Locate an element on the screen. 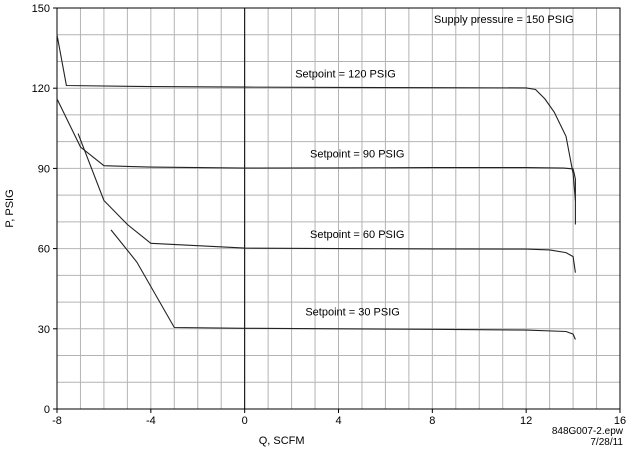 This screenshot has height=465, width=629. y-axis-label: P, PSIG is located at coordinates (10, 208).